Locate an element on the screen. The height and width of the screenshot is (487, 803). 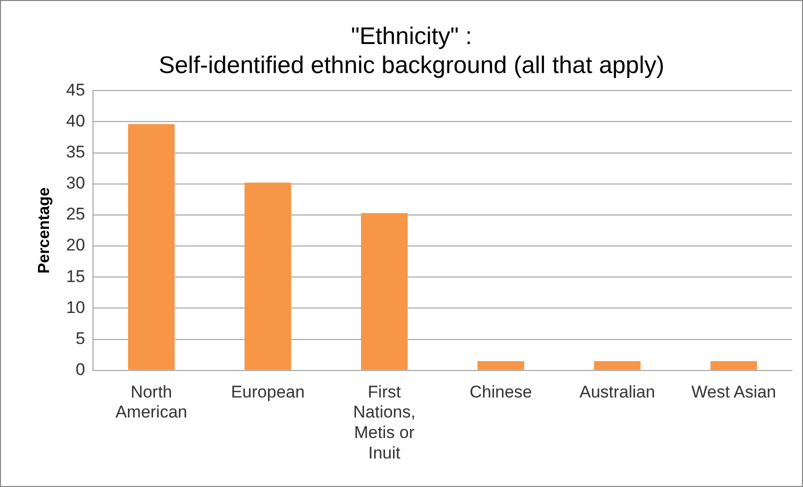
y-tick-label: 40 is located at coordinates (76, 120).